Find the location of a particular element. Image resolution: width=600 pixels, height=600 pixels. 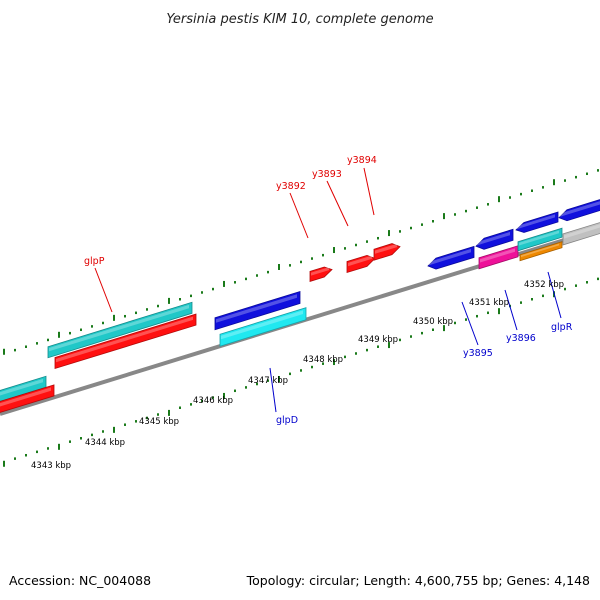

feature-right-blue-body is located at coordinates (579, 210).